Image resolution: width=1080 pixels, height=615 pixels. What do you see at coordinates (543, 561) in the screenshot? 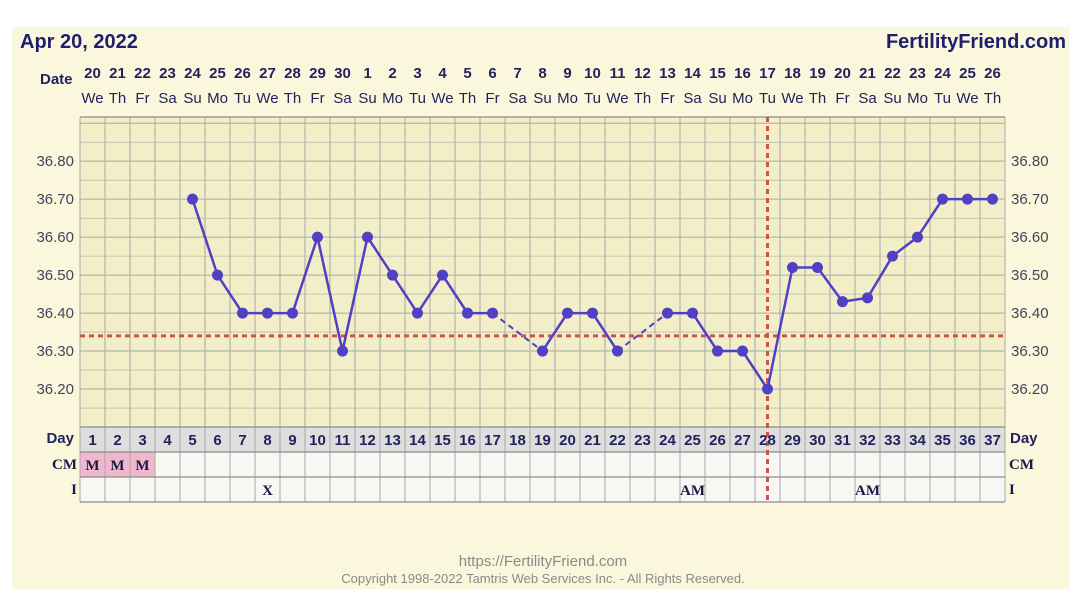
I see `footer-url: https://FertilityFriend.com` at bounding box center [543, 561].